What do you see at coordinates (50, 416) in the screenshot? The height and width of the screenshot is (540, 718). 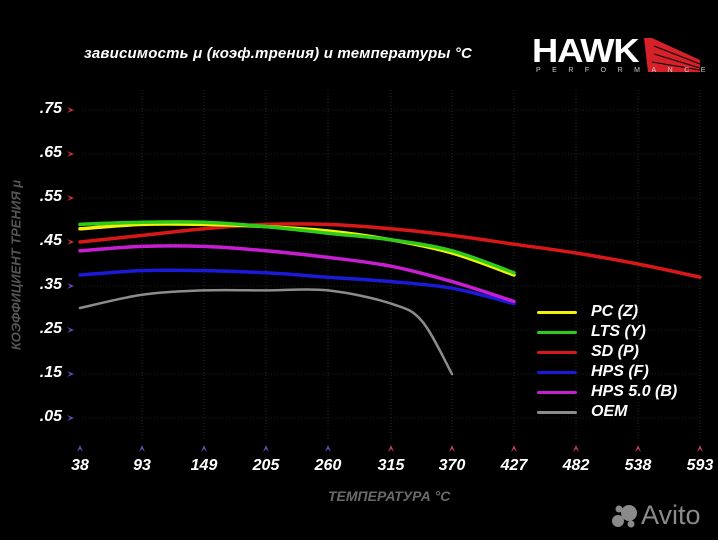 I see `y-tick-label: .05` at bounding box center [50, 416].